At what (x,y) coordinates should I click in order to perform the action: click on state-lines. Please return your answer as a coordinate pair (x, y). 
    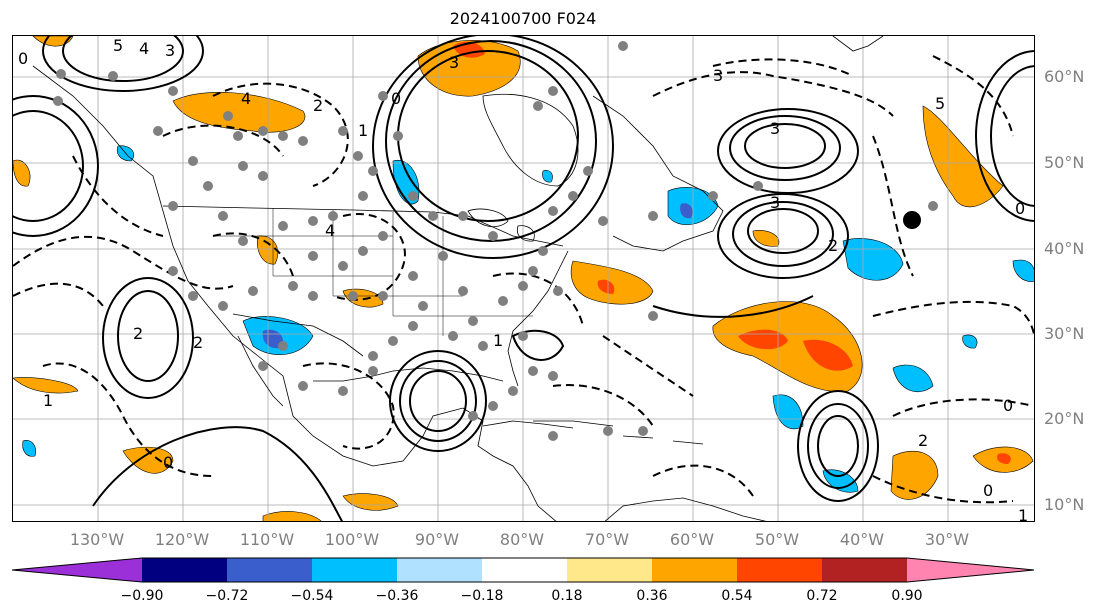
    Looking at the image, I should click on (373, 272).